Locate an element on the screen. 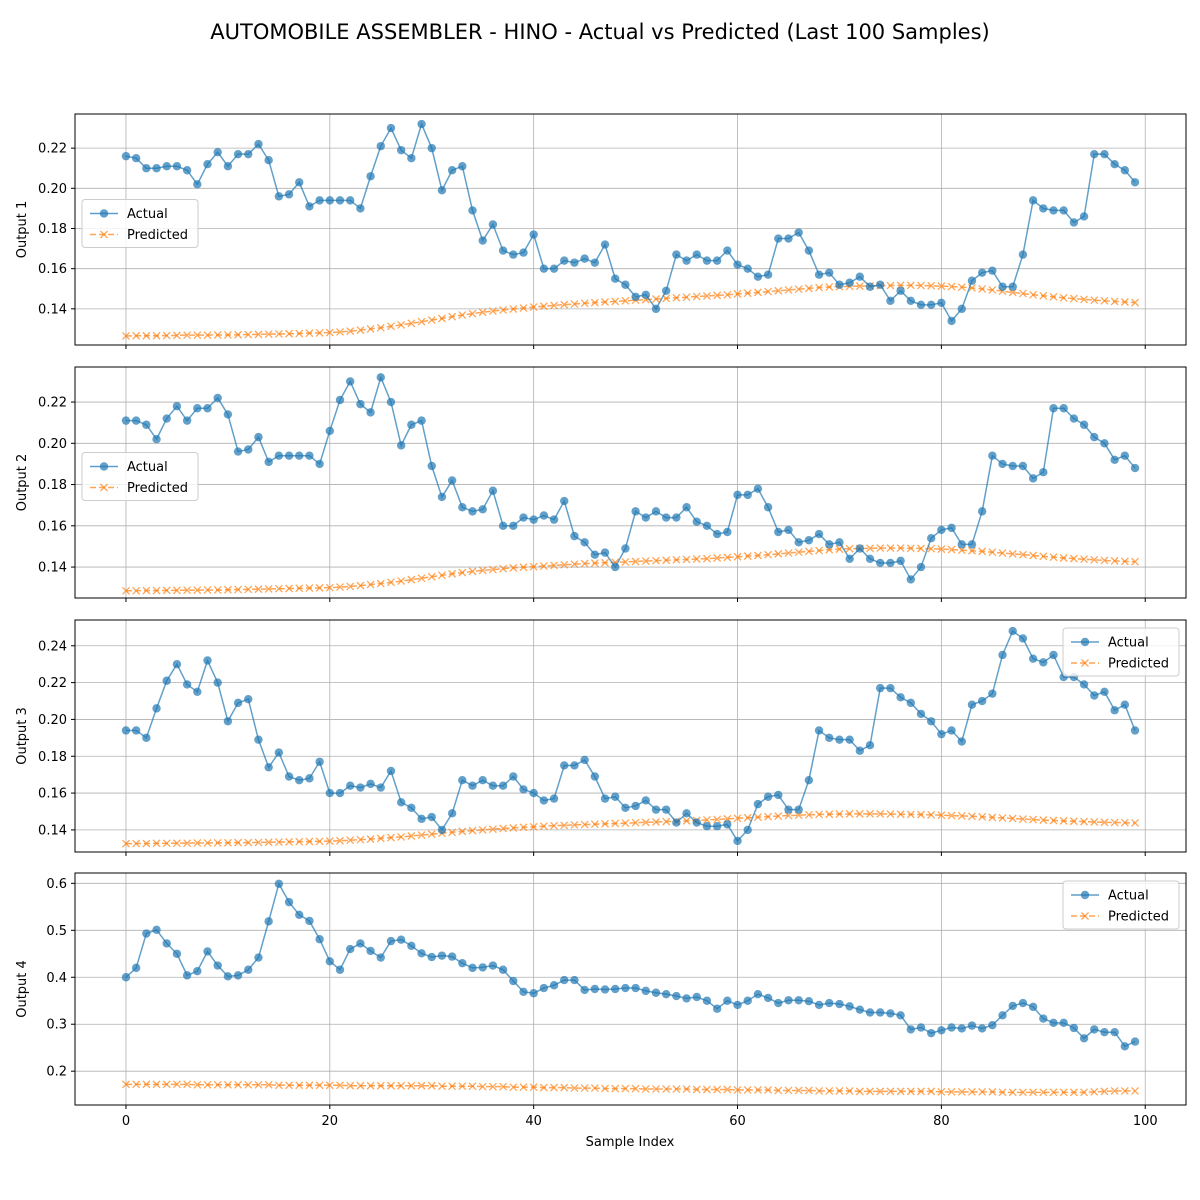  series-predicted is located at coordinates (630, 569).